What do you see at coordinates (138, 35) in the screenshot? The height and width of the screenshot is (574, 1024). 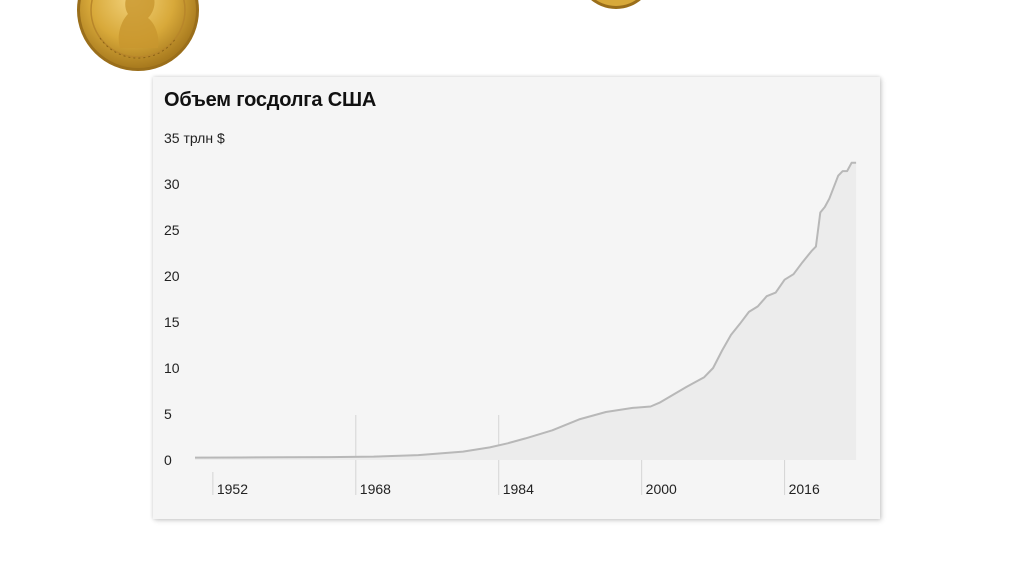 I see `gold-coin-icon` at bounding box center [138, 35].